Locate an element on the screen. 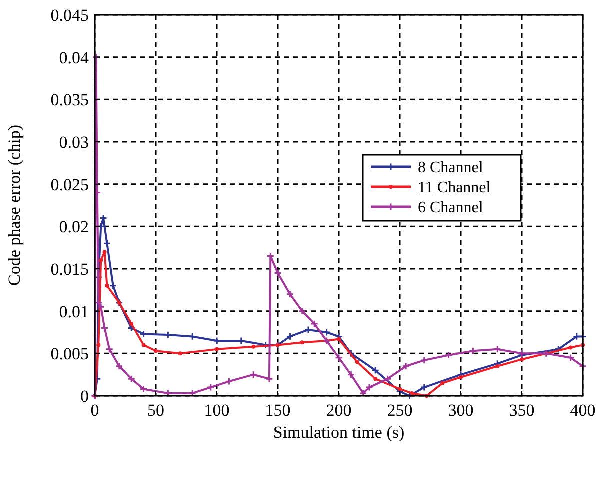 The width and height of the screenshot is (600, 490). x-tick-label: 350 is located at coordinates (522, 410).